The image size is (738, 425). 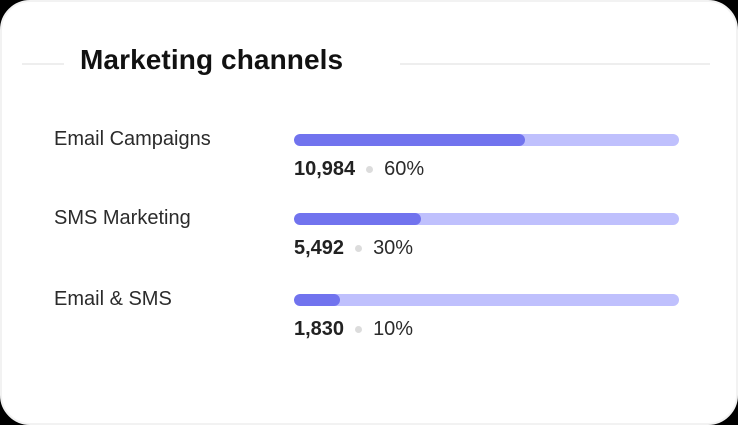 I want to click on channel-row: Email & SMS 1,830 10%, so click(x=370, y=318).